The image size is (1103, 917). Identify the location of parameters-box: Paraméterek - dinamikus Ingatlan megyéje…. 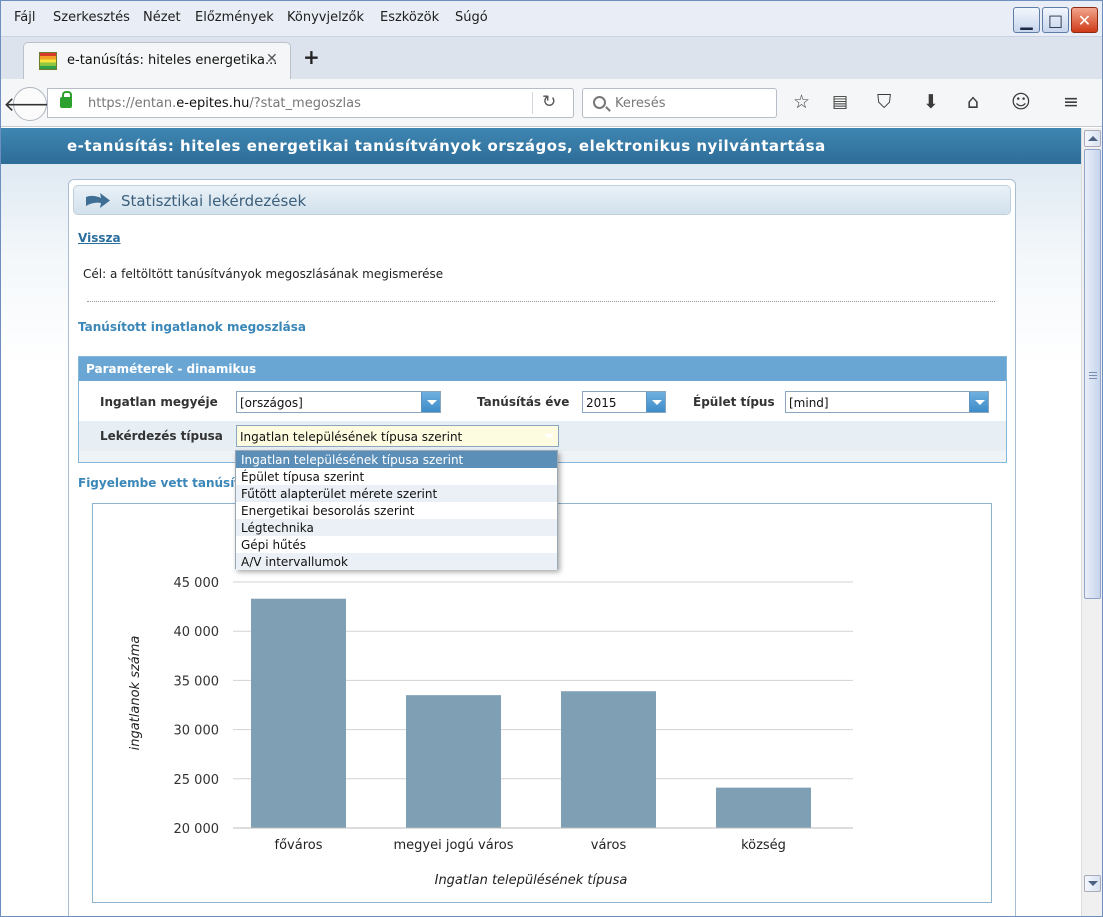
(542, 409).